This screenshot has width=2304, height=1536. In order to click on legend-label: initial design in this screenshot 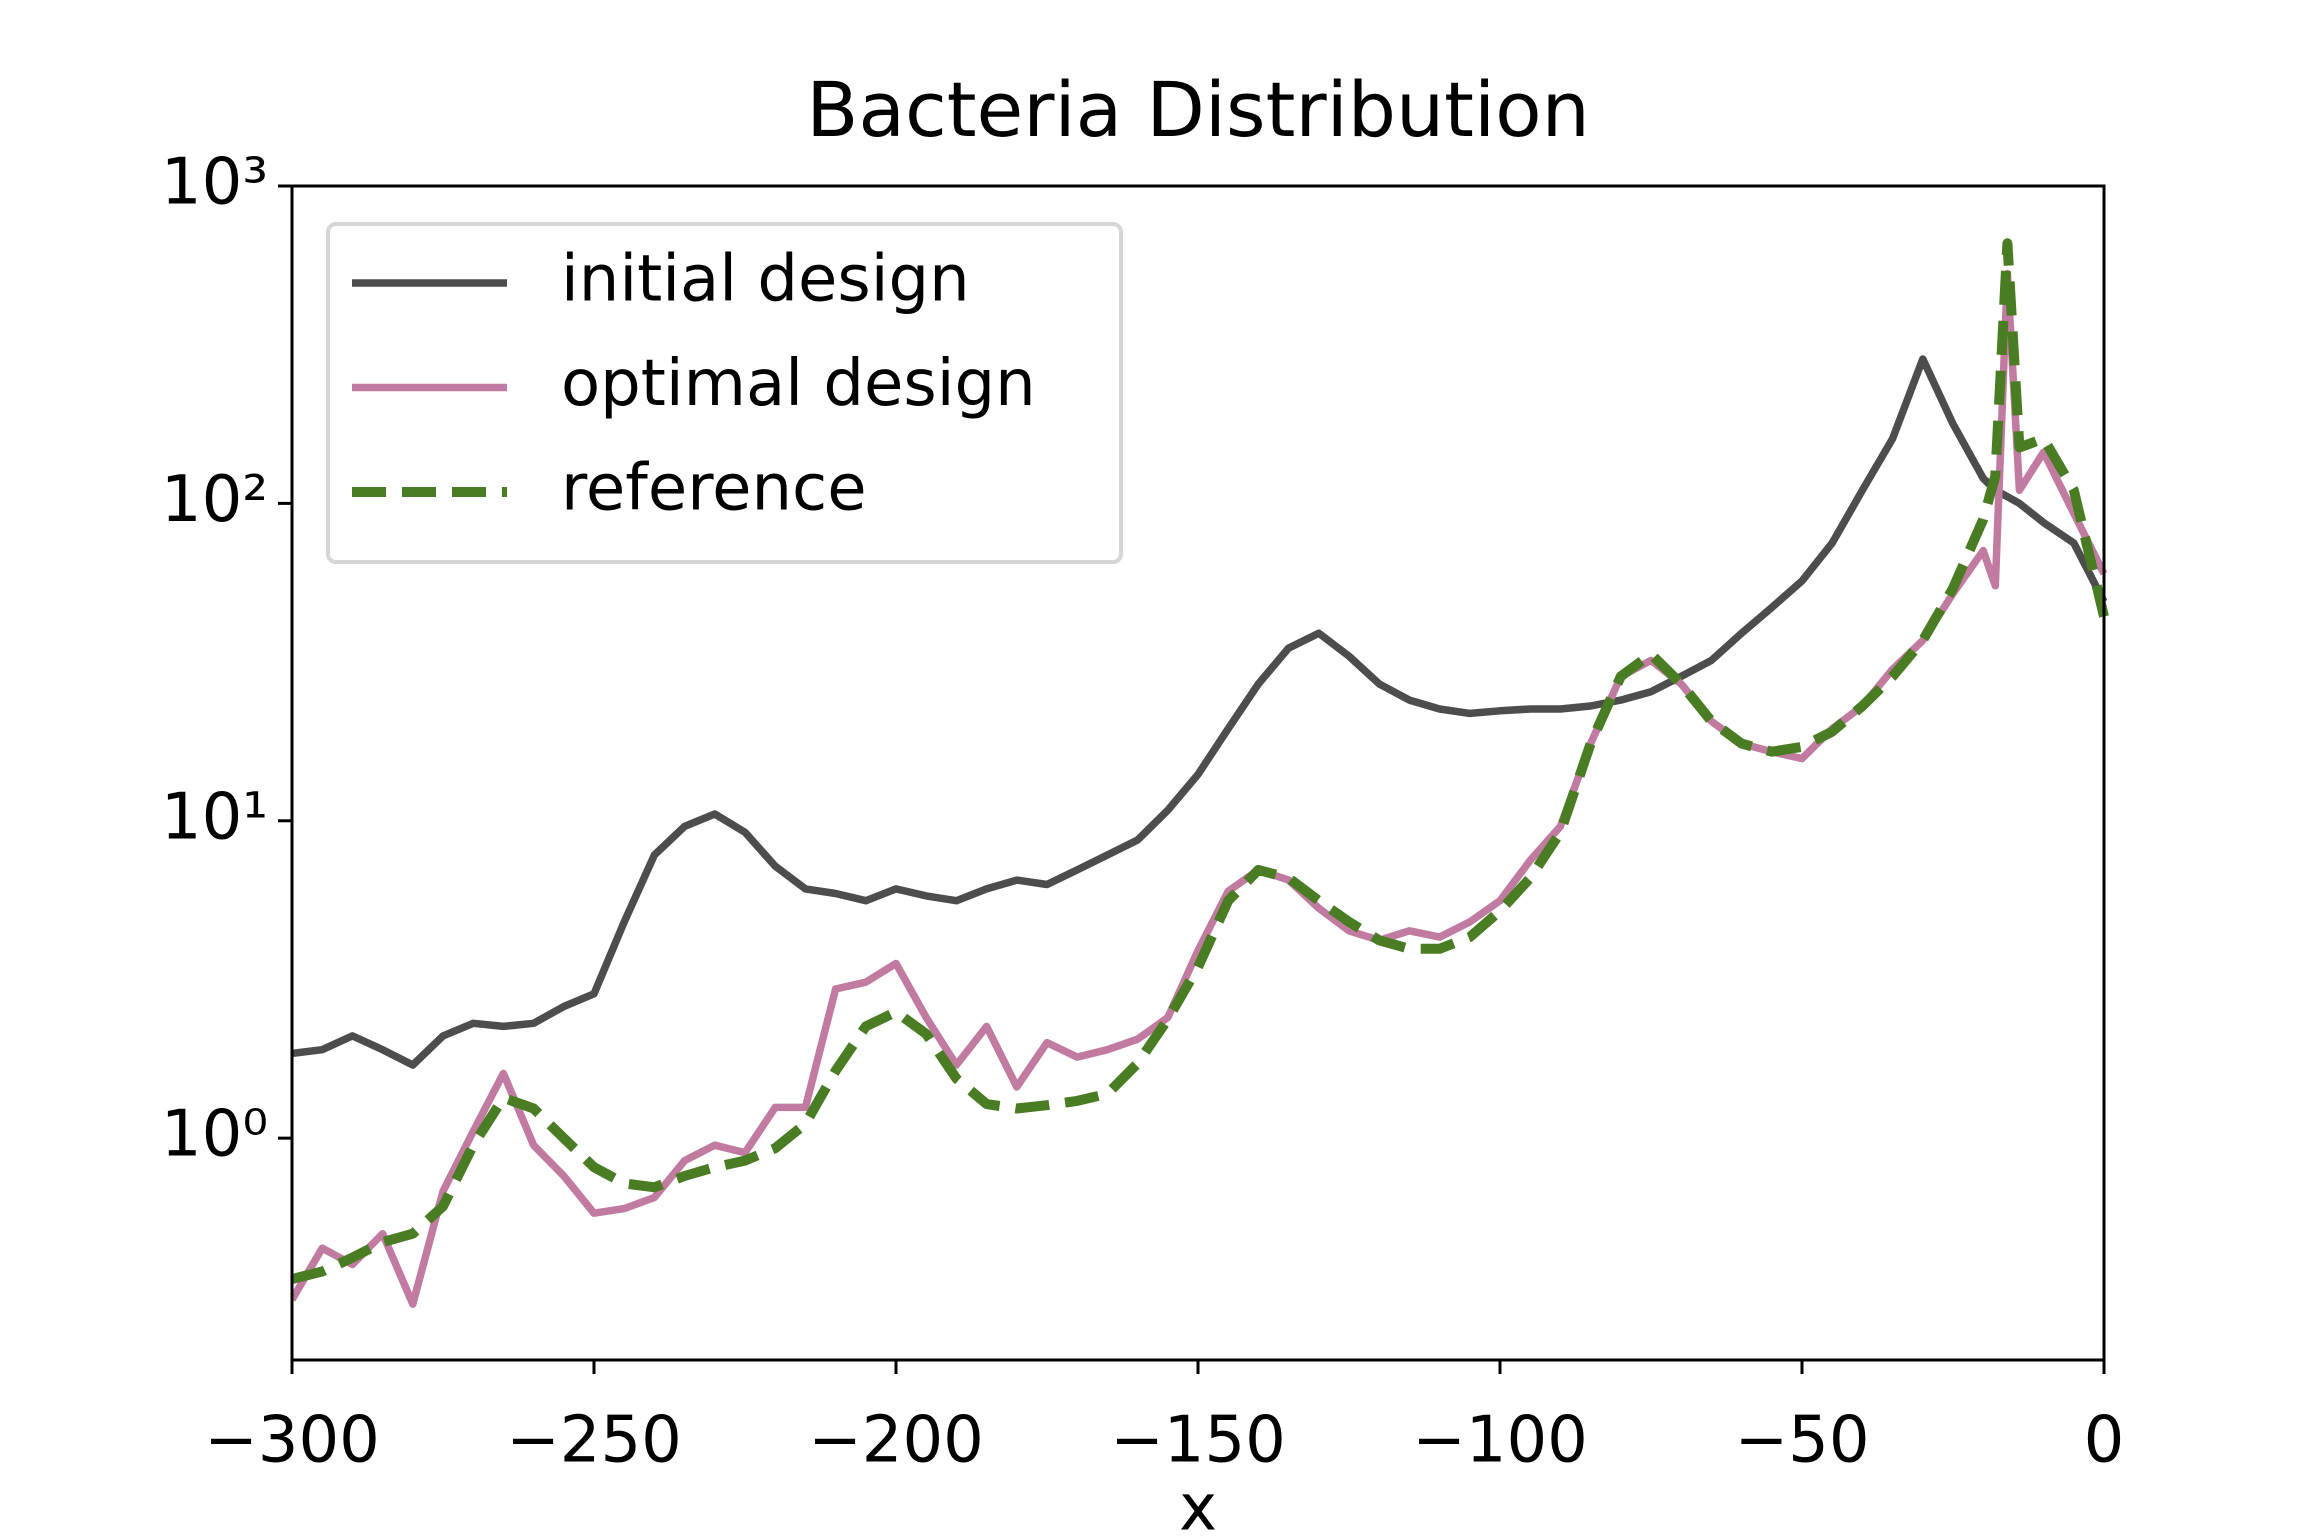, I will do `click(765, 280)`.